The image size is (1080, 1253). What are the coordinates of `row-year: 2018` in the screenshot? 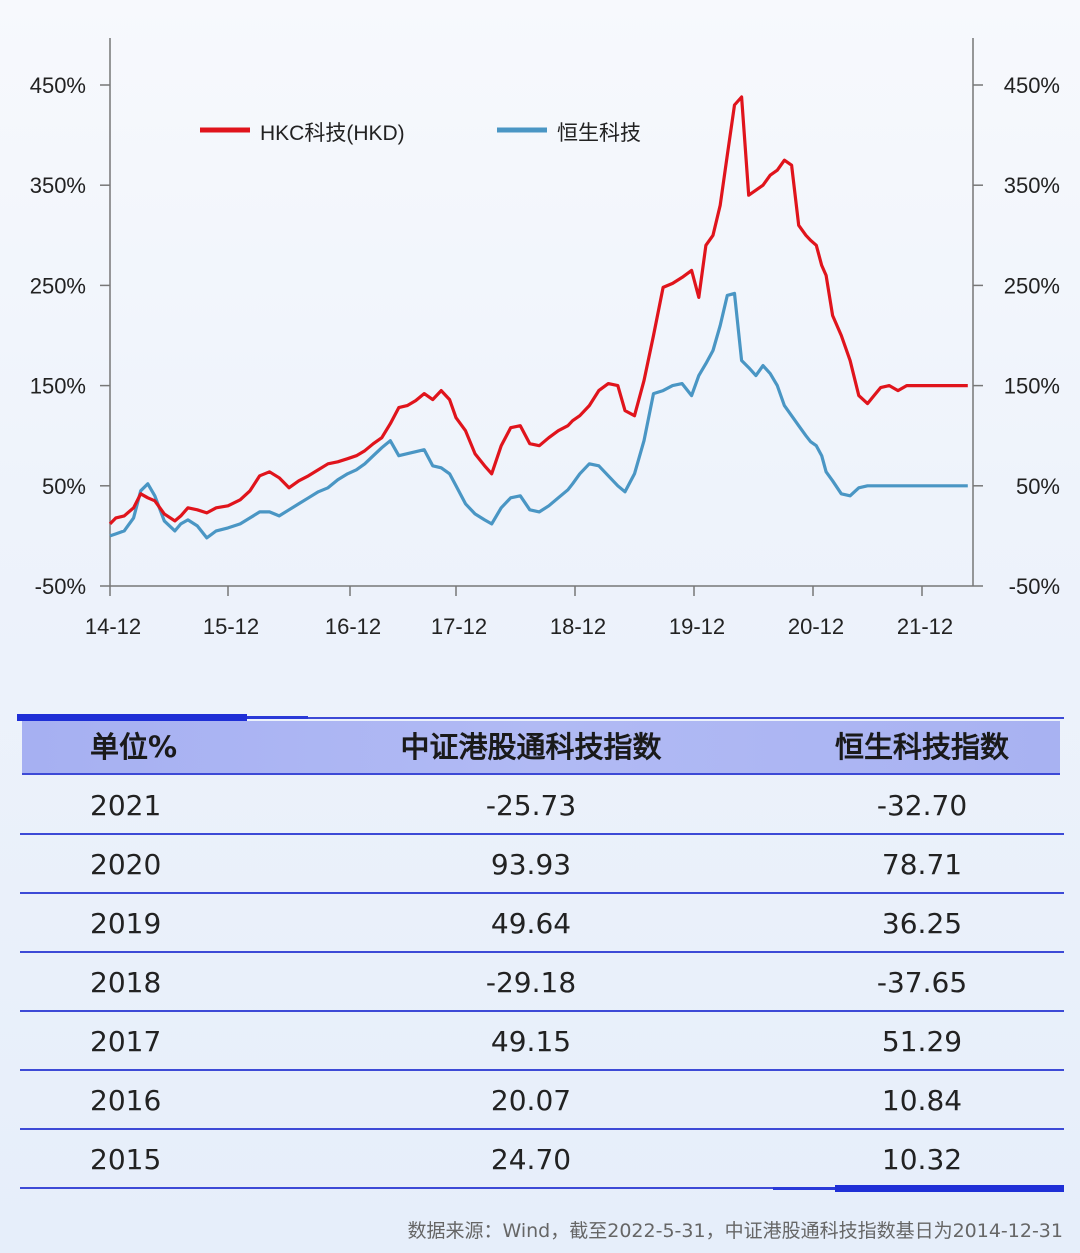 It's located at (126, 982).